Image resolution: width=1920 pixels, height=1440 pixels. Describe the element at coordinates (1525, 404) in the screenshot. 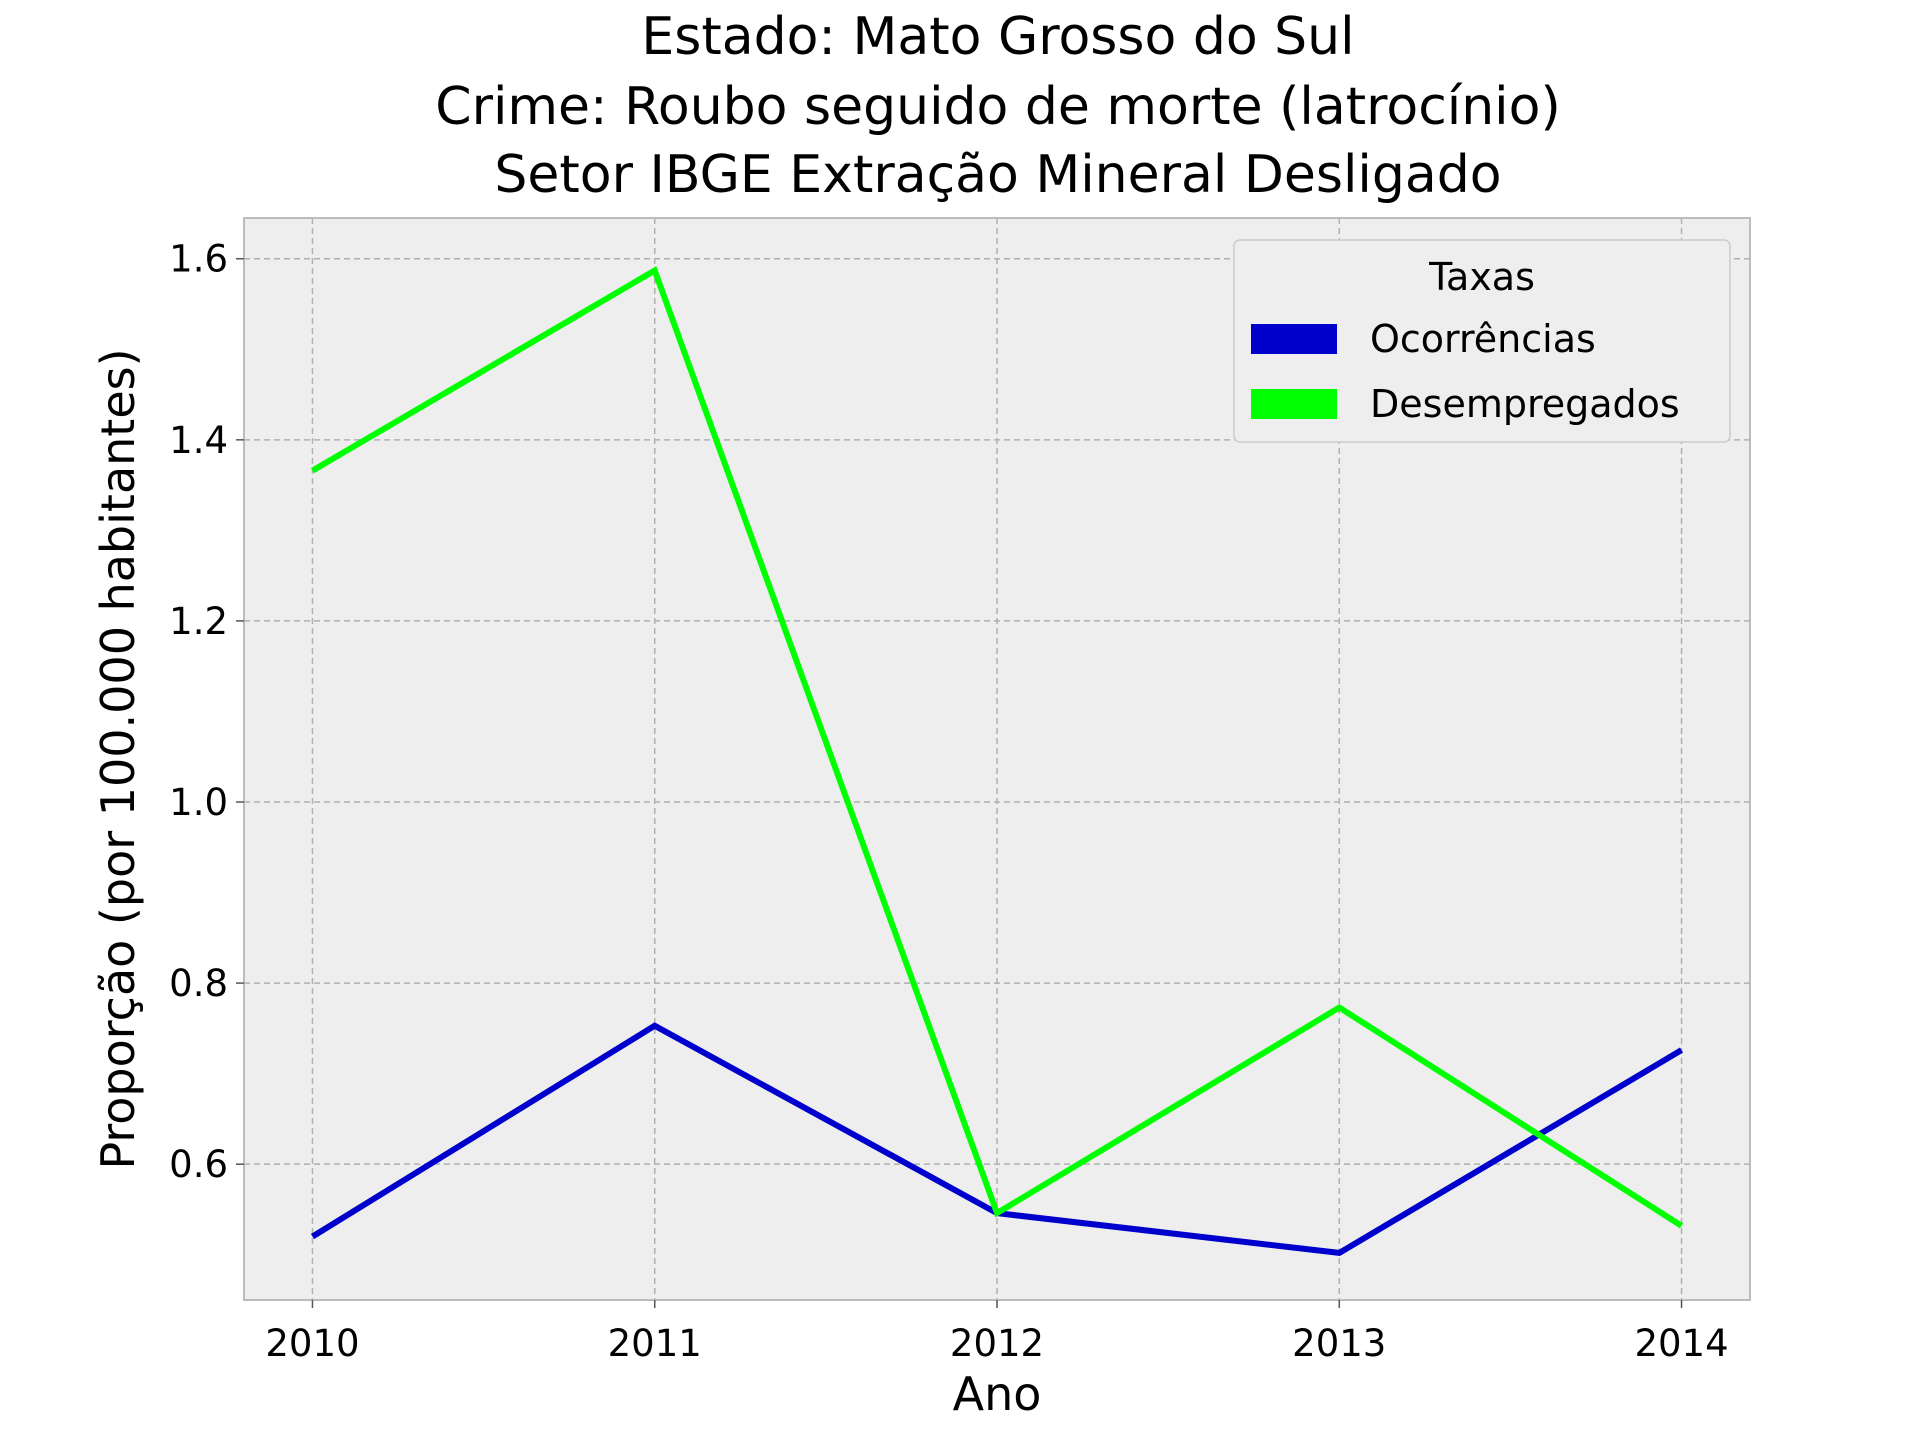

I see `legend-label-desempregados: Desempregados` at that location.